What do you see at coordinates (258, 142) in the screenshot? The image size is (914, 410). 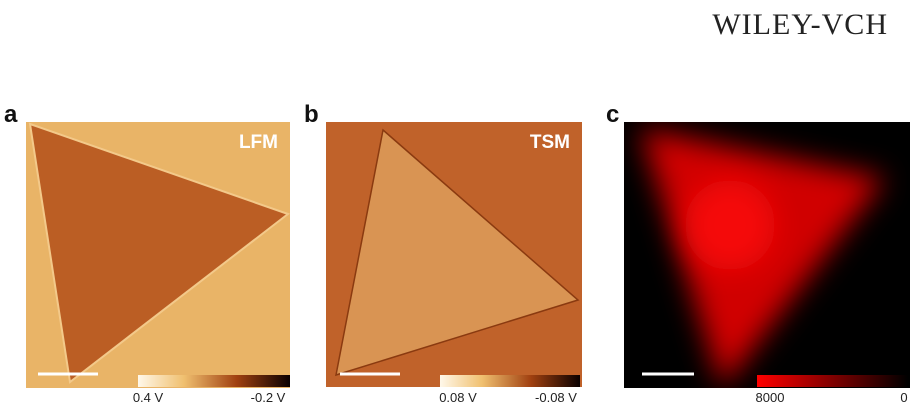 I see `mode-label: LFM` at bounding box center [258, 142].